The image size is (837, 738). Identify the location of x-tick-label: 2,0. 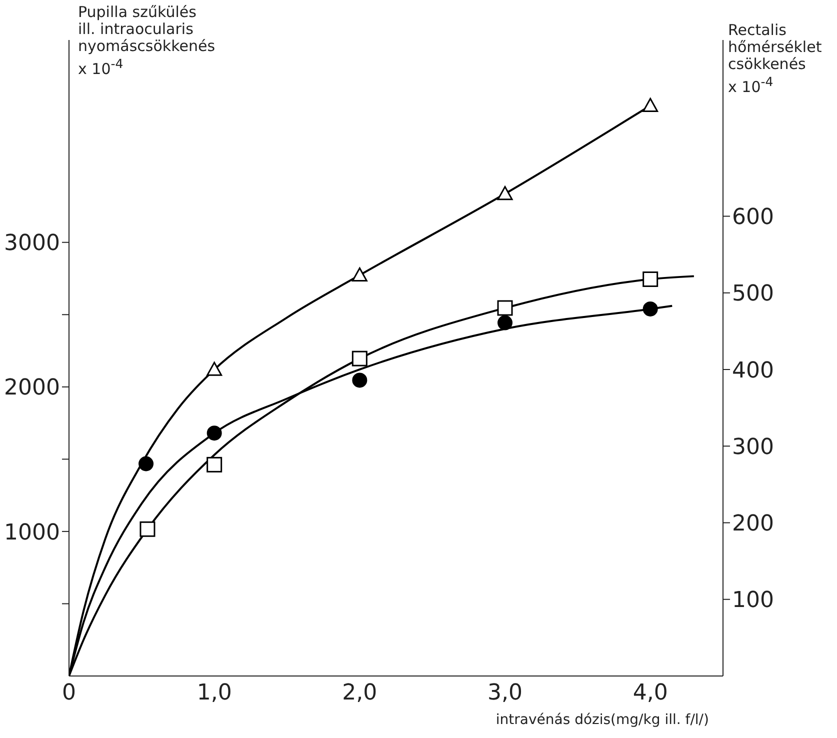
(360, 693).